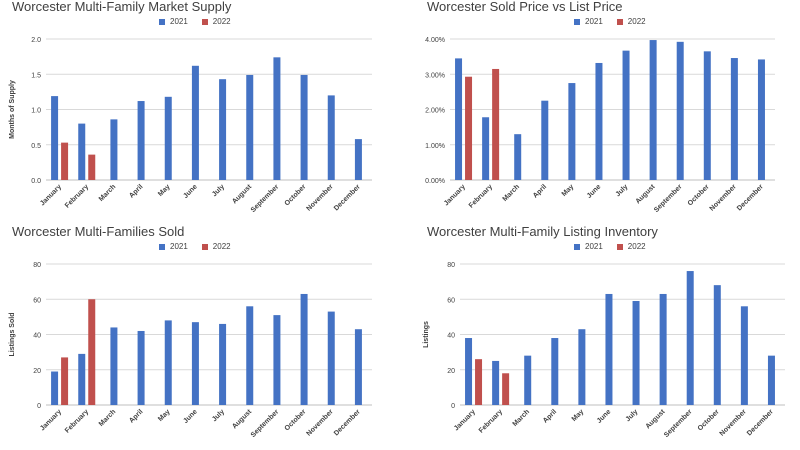 This screenshot has width=800, height=450. Describe the element at coordinates (761, 119) in the screenshot. I see `bar-2021-december` at that location.